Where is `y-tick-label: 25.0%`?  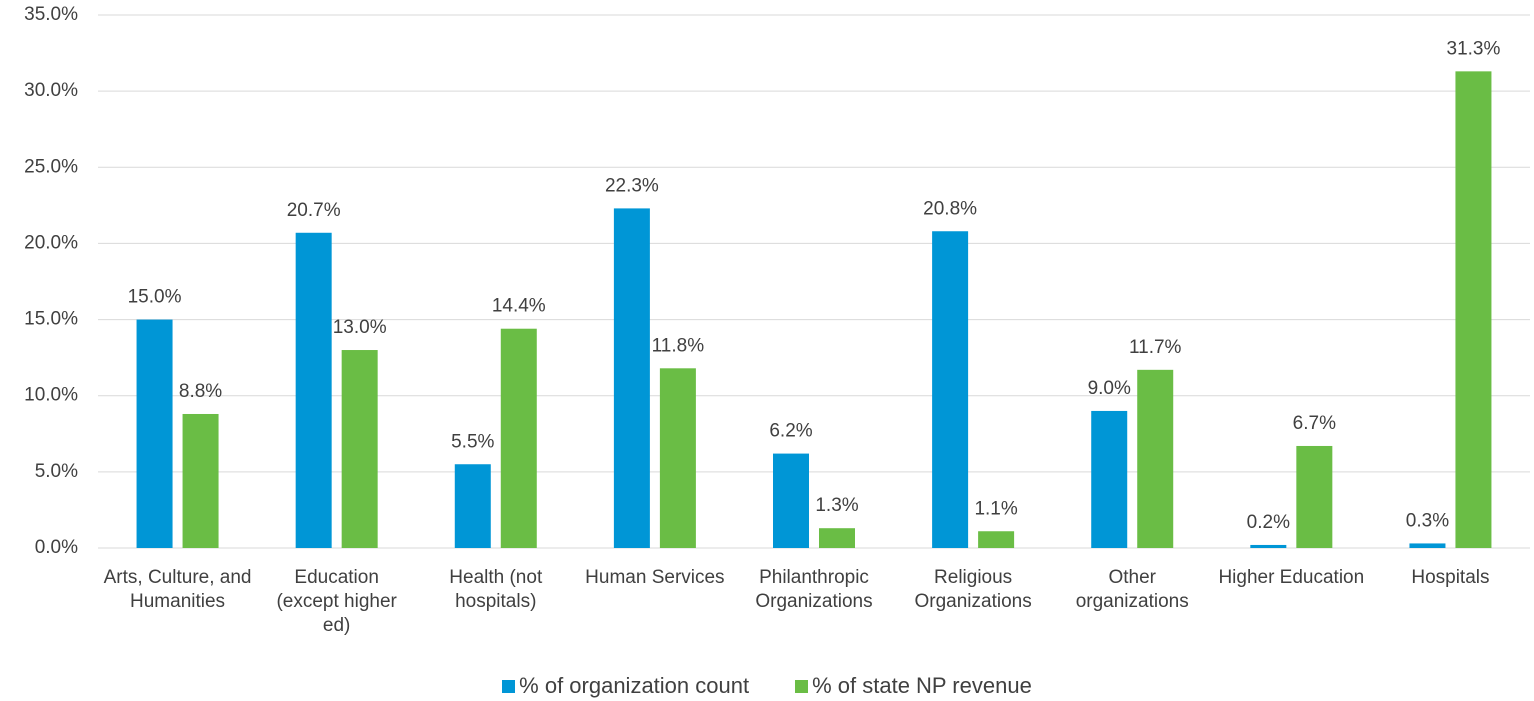 y-tick-label: 25.0% is located at coordinates (51, 166).